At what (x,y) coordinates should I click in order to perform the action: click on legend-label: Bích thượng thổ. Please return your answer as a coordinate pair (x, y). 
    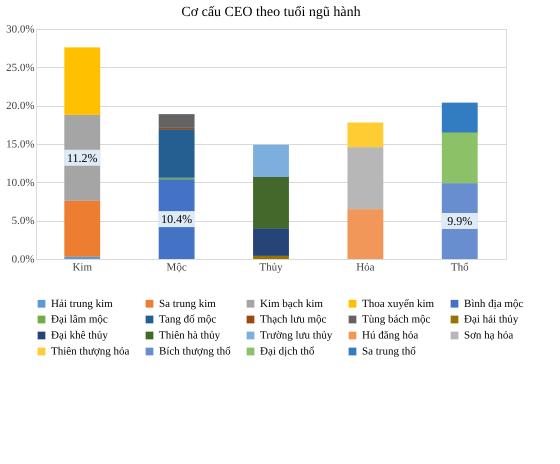
    Looking at the image, I should click on (195, 352).